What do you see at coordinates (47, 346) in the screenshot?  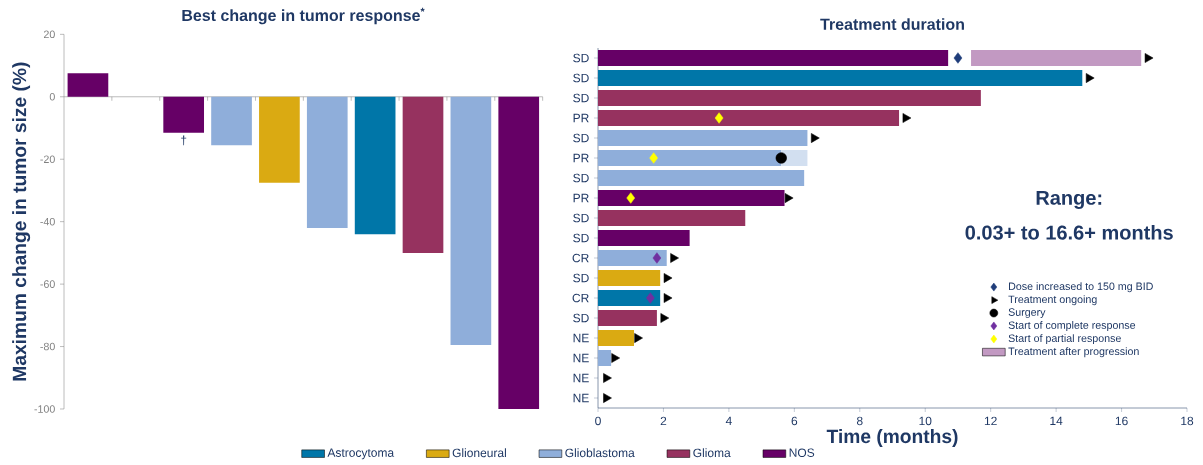 I see `y-tick-label: -80` at bounding box center [47, 346].